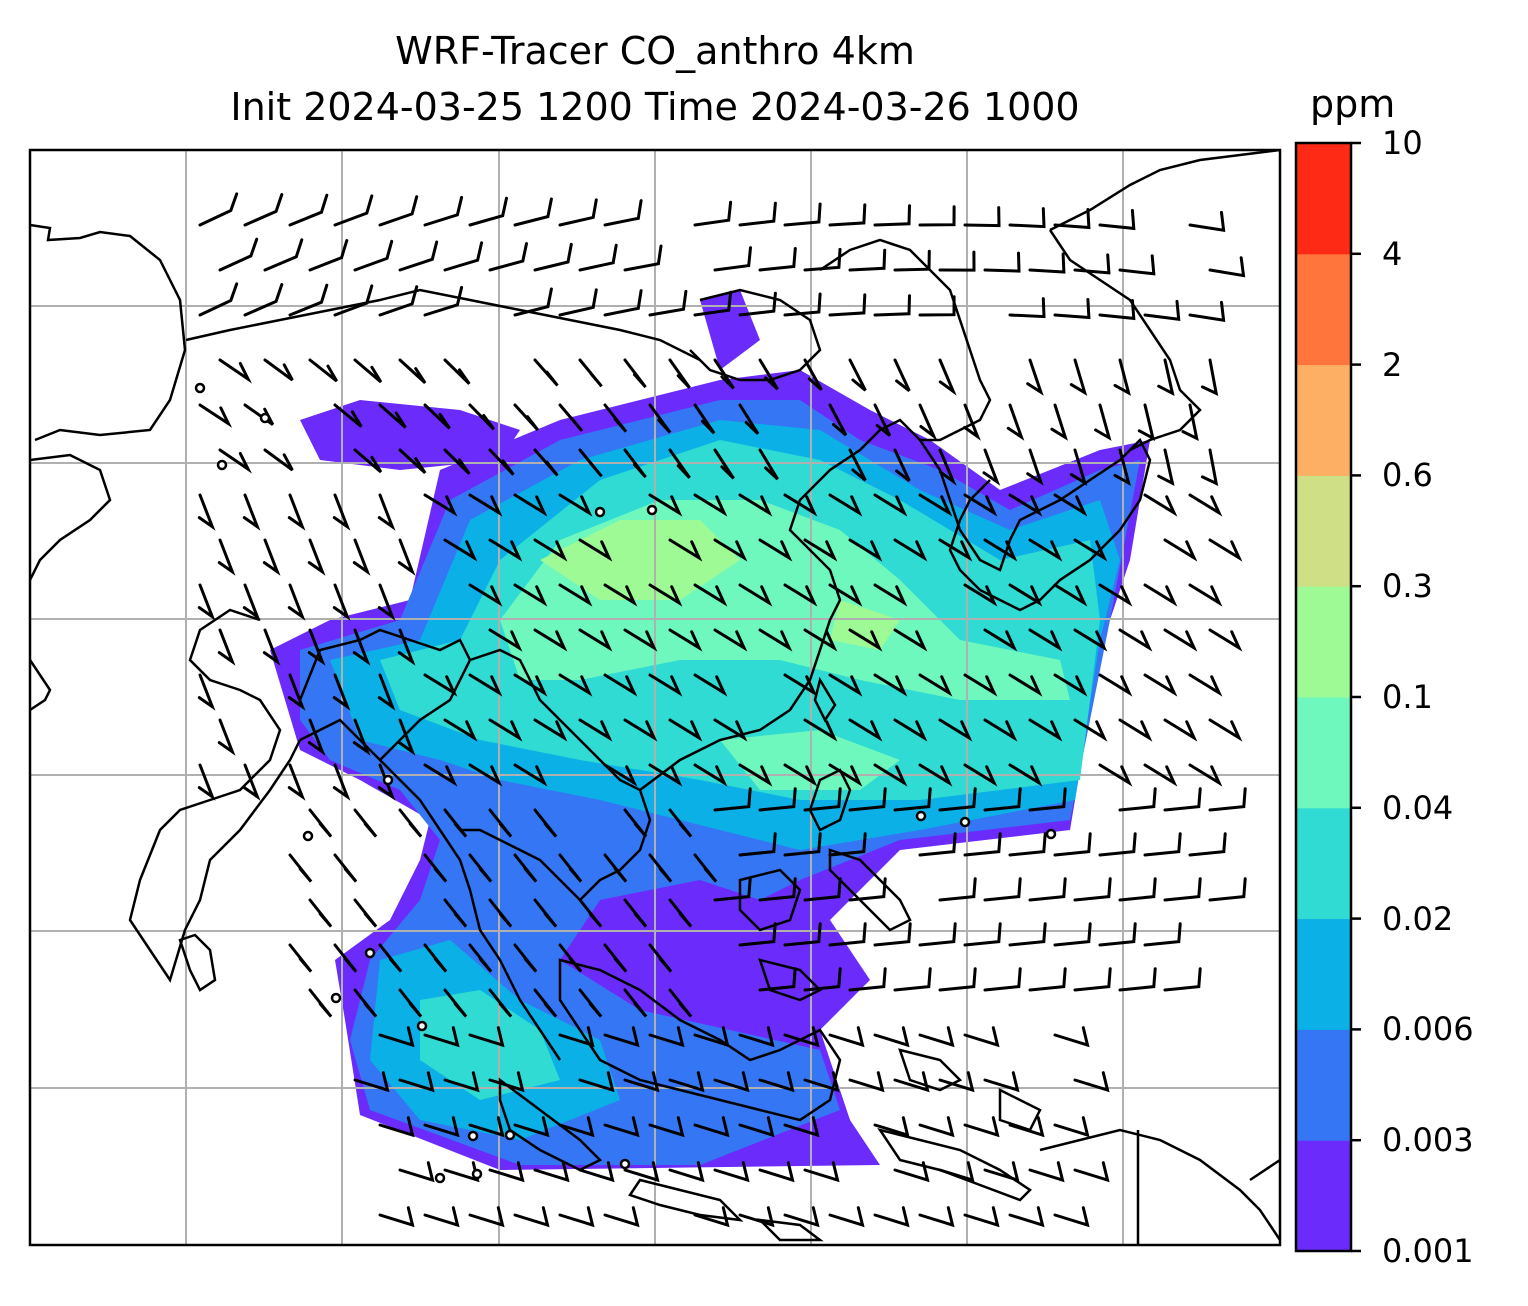  What do you see at coordinates (1353, 104) in the screenshot?
I see `colorbar-unit: ppm` at bounding box center [1353, 104].